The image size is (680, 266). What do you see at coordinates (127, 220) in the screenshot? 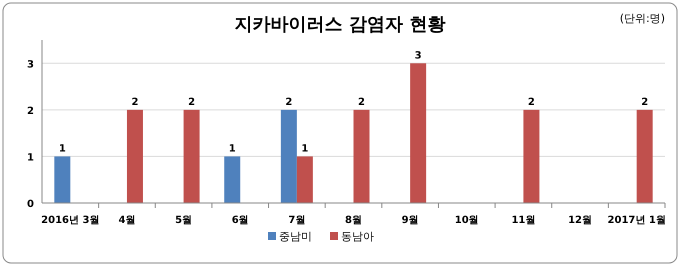
I see `x-tick-label: 4월` at bounding box center [127, 220].